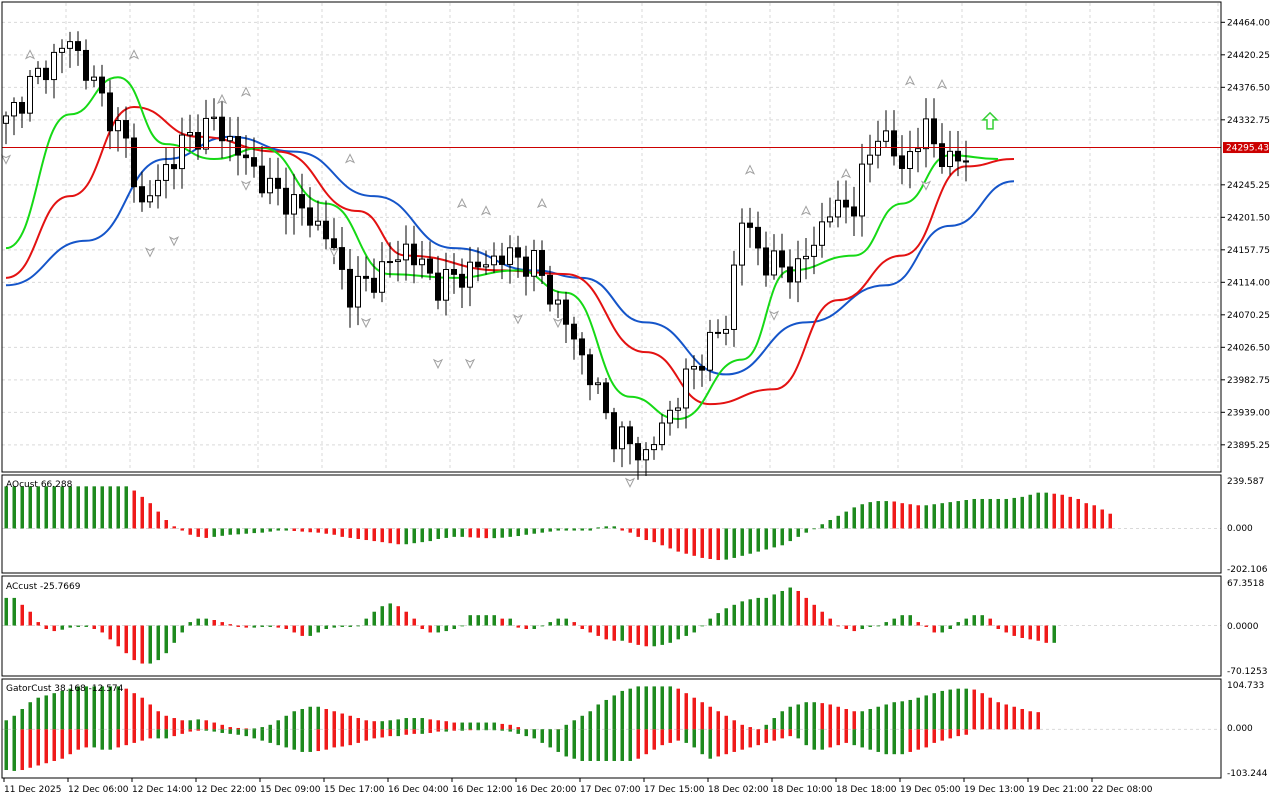 This screenshot has width=1280, height=800. I want to click on fractal-down-icon, so click(366, 323).